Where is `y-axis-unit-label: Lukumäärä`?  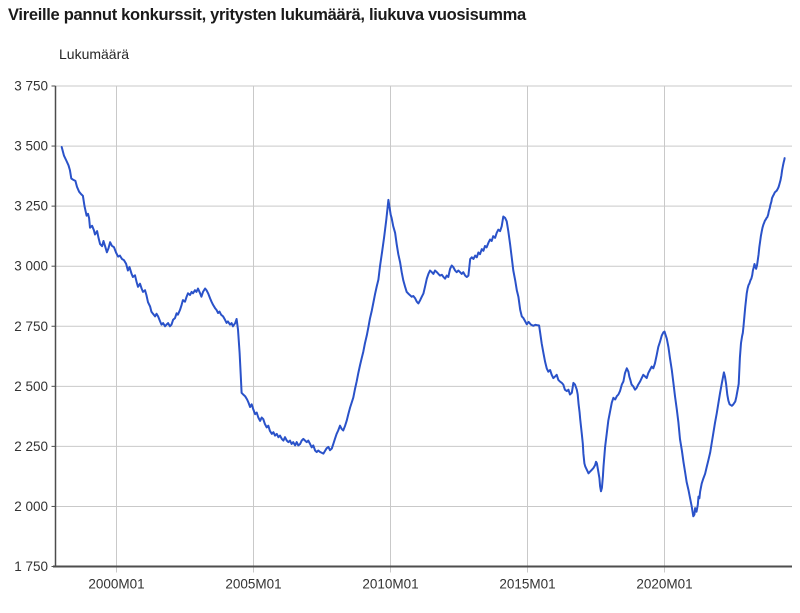 y-axis-unit-label: Lukumäärä is located at coordinates (94, 54).